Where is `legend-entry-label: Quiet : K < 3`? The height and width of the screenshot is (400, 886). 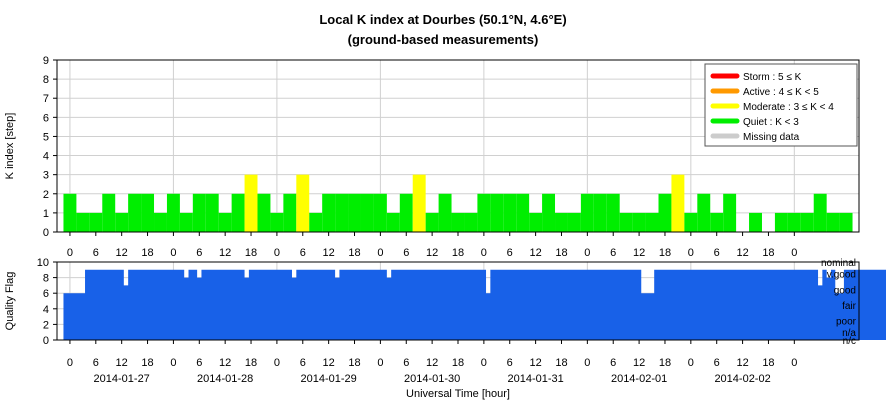
legend-entry-label: Quiet : K < 3 is located at coordinates (771, 122).